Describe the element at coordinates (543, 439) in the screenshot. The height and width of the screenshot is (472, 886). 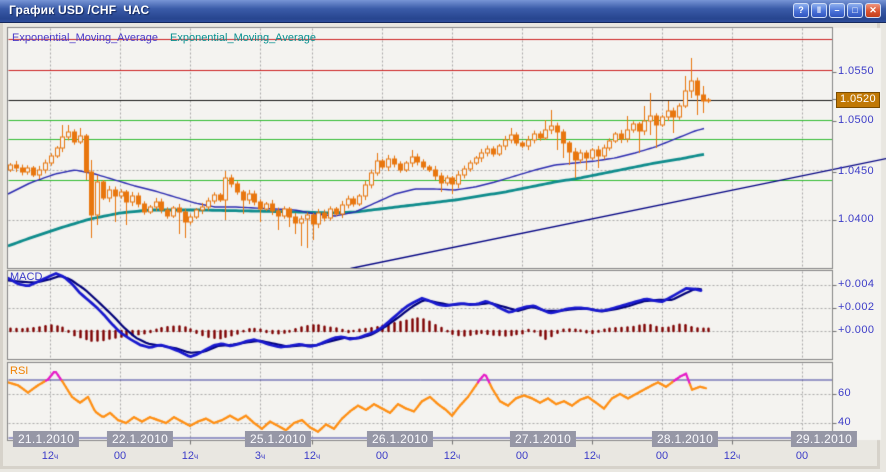
I see `date-badge: 27.1.2010` at that location.